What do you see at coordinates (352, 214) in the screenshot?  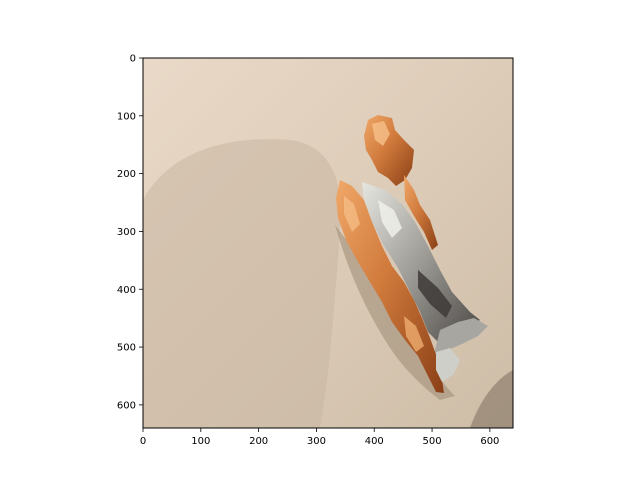 I see `foil-orange-left-highlight` at bounding box center [352, 214].